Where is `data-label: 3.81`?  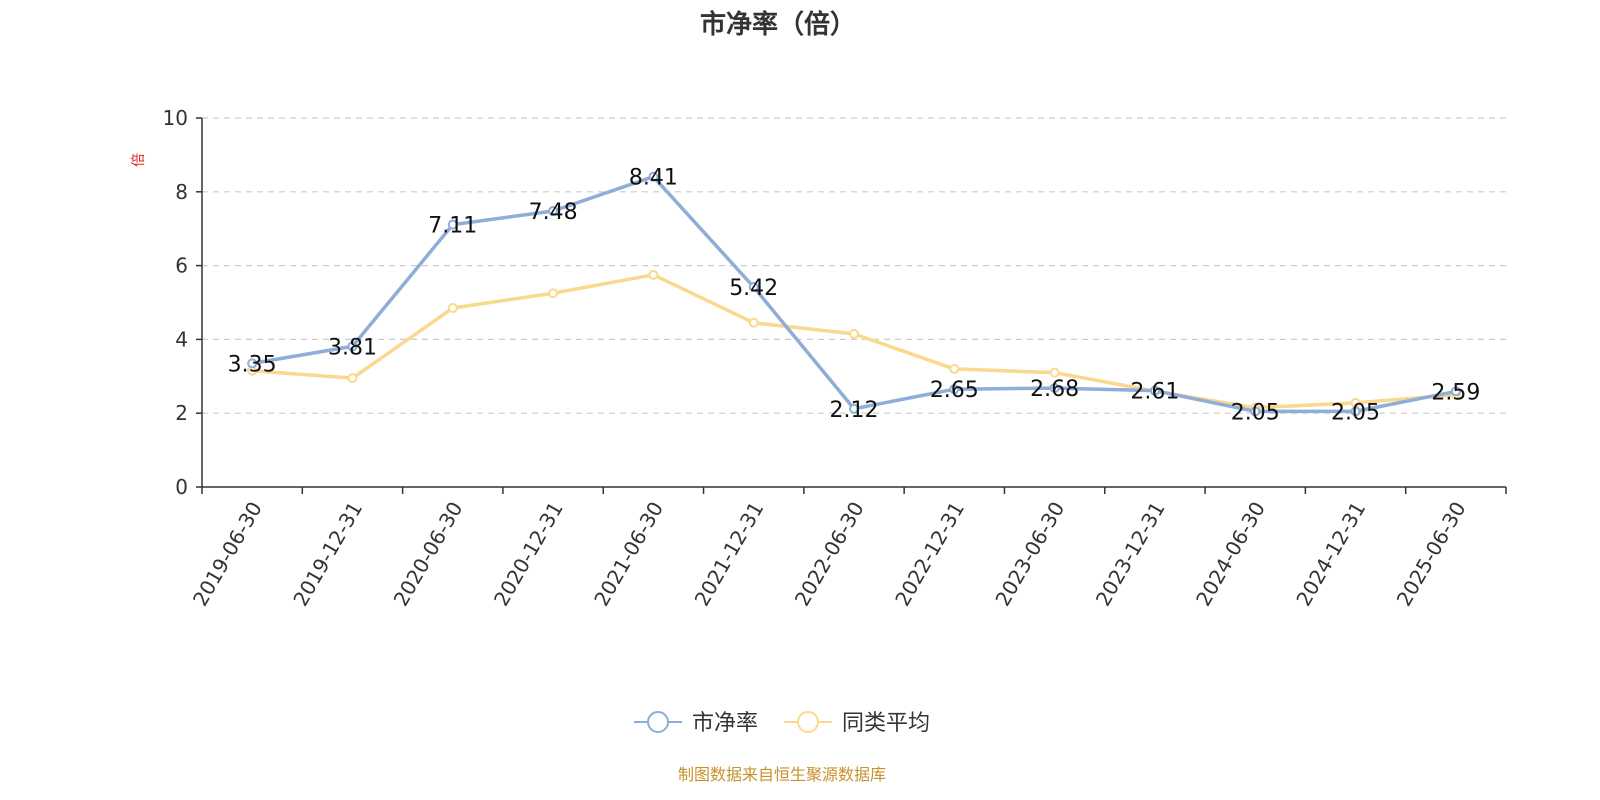
data-label: 3.81 is located at coordinates (352, 347).